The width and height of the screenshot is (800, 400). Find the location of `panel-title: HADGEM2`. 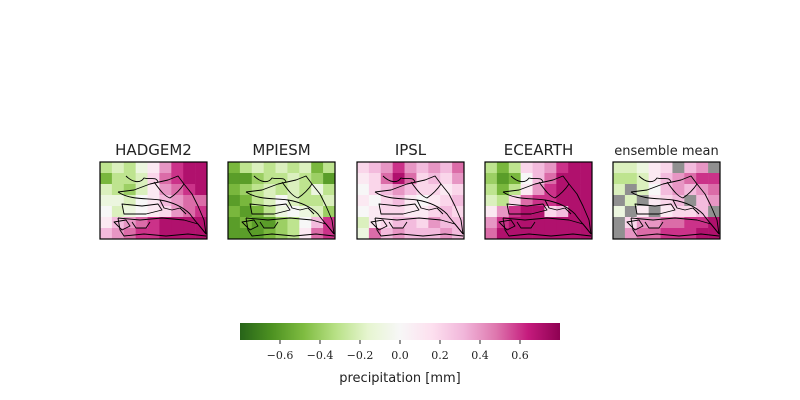

panel-title: HADGEM2 is located at coordinates (153, 150).